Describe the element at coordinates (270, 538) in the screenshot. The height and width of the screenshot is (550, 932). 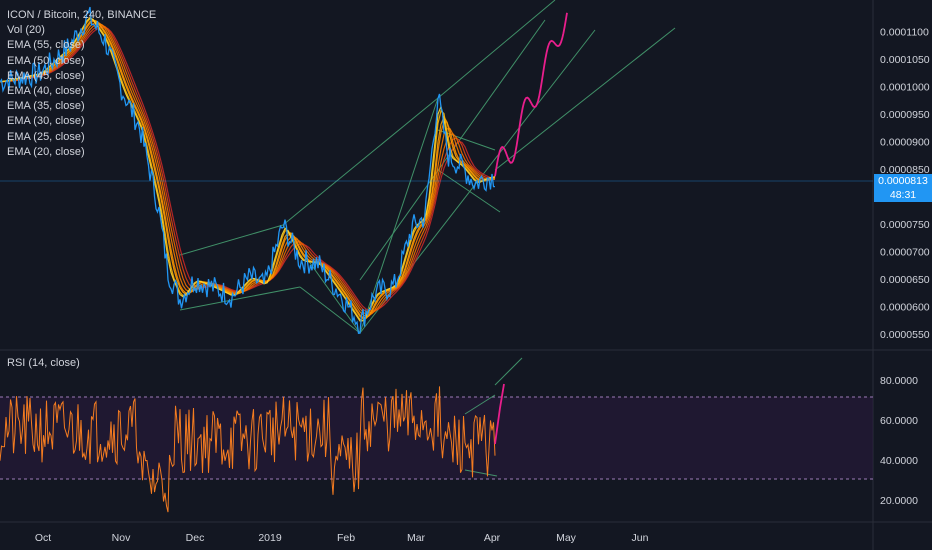
I see `time-tick-label: 2019` at that location.